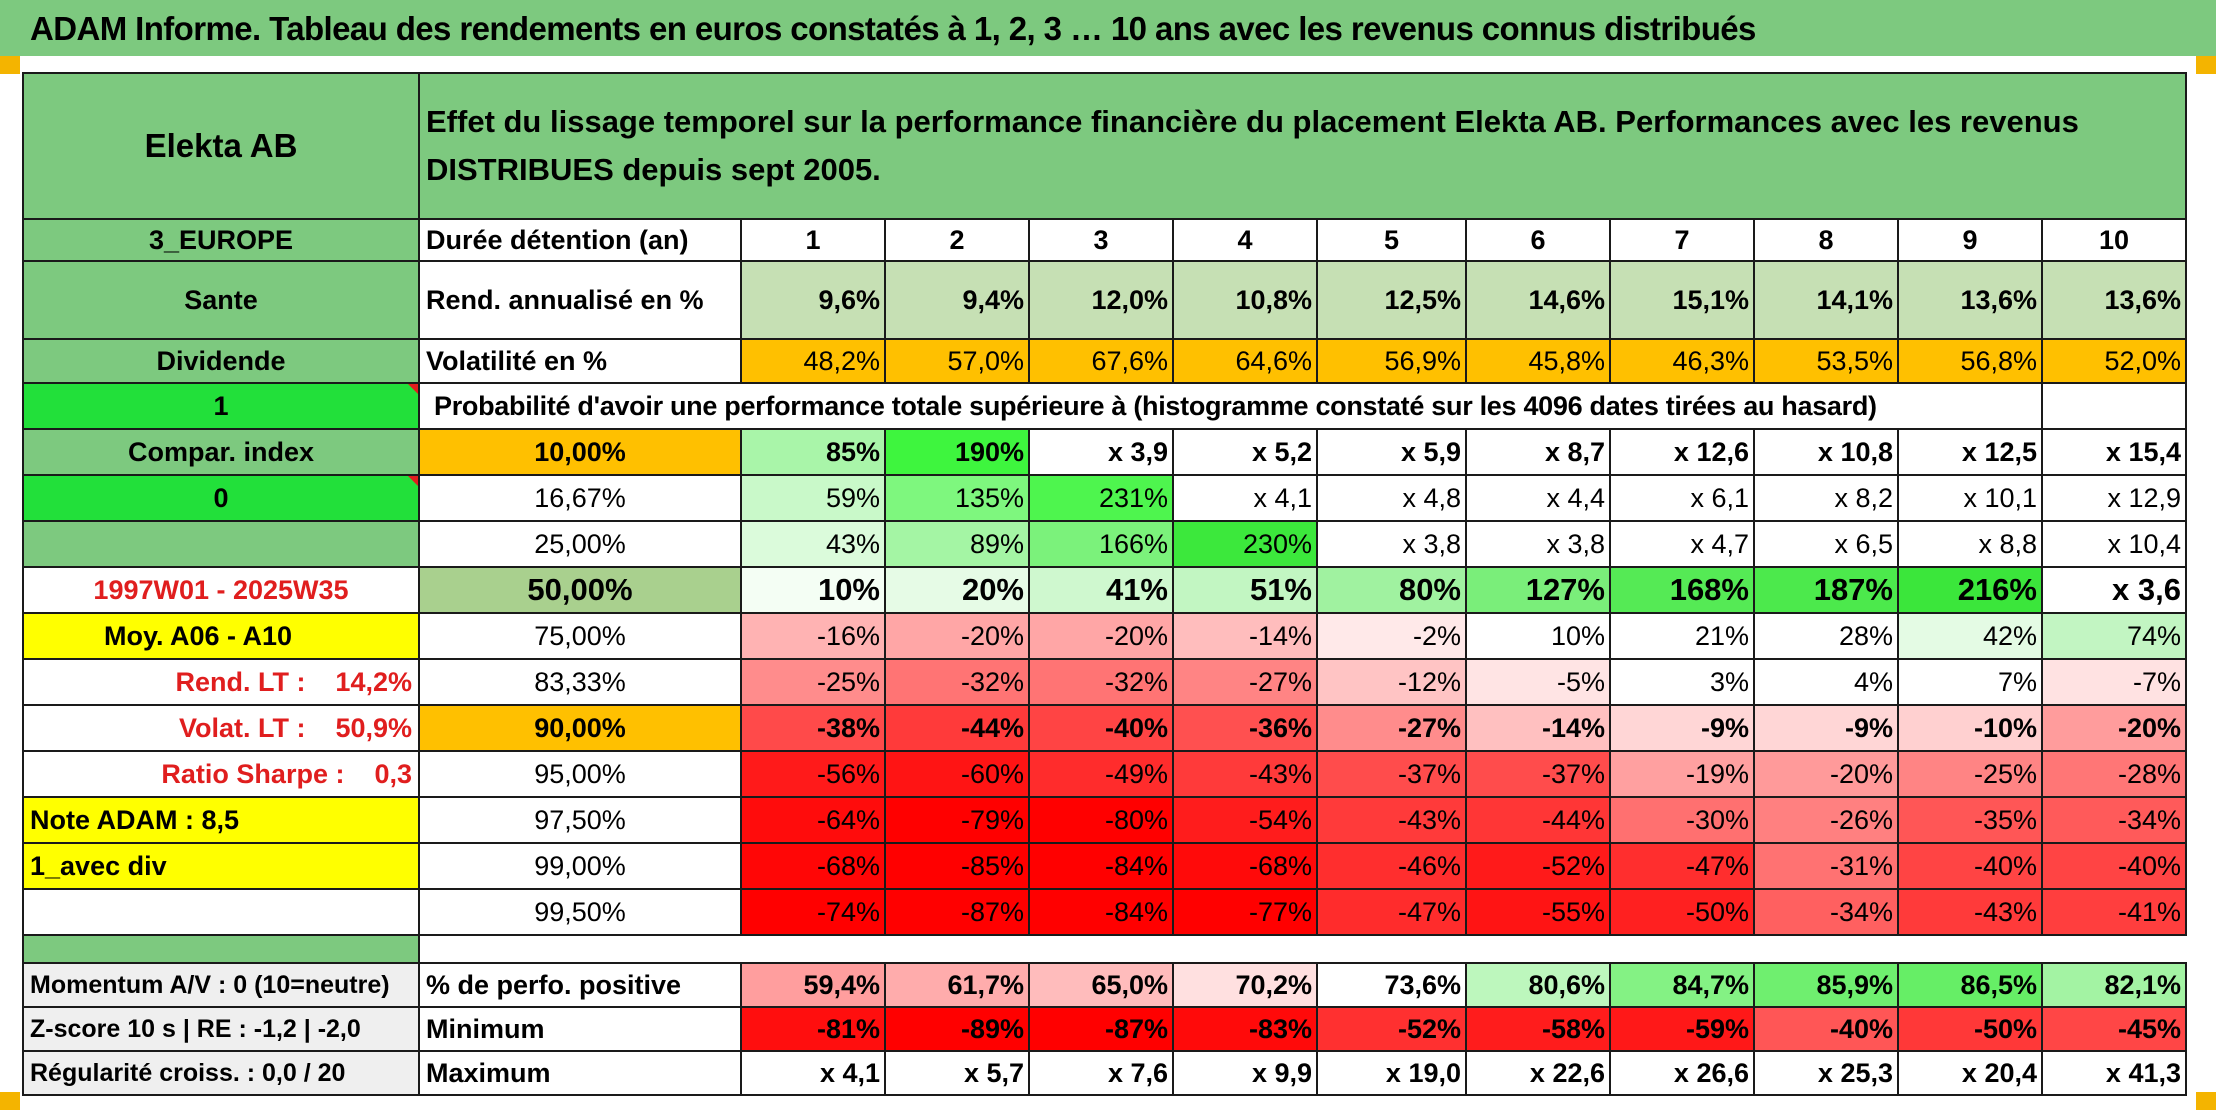  I want to click on sector-cell: Sante, so click(221, 300).